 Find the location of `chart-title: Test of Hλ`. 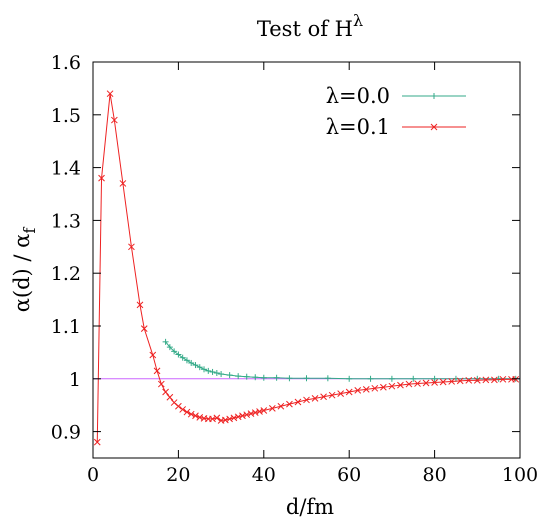

chart-title: Test of Hλ is located at coordinates (310, 26).